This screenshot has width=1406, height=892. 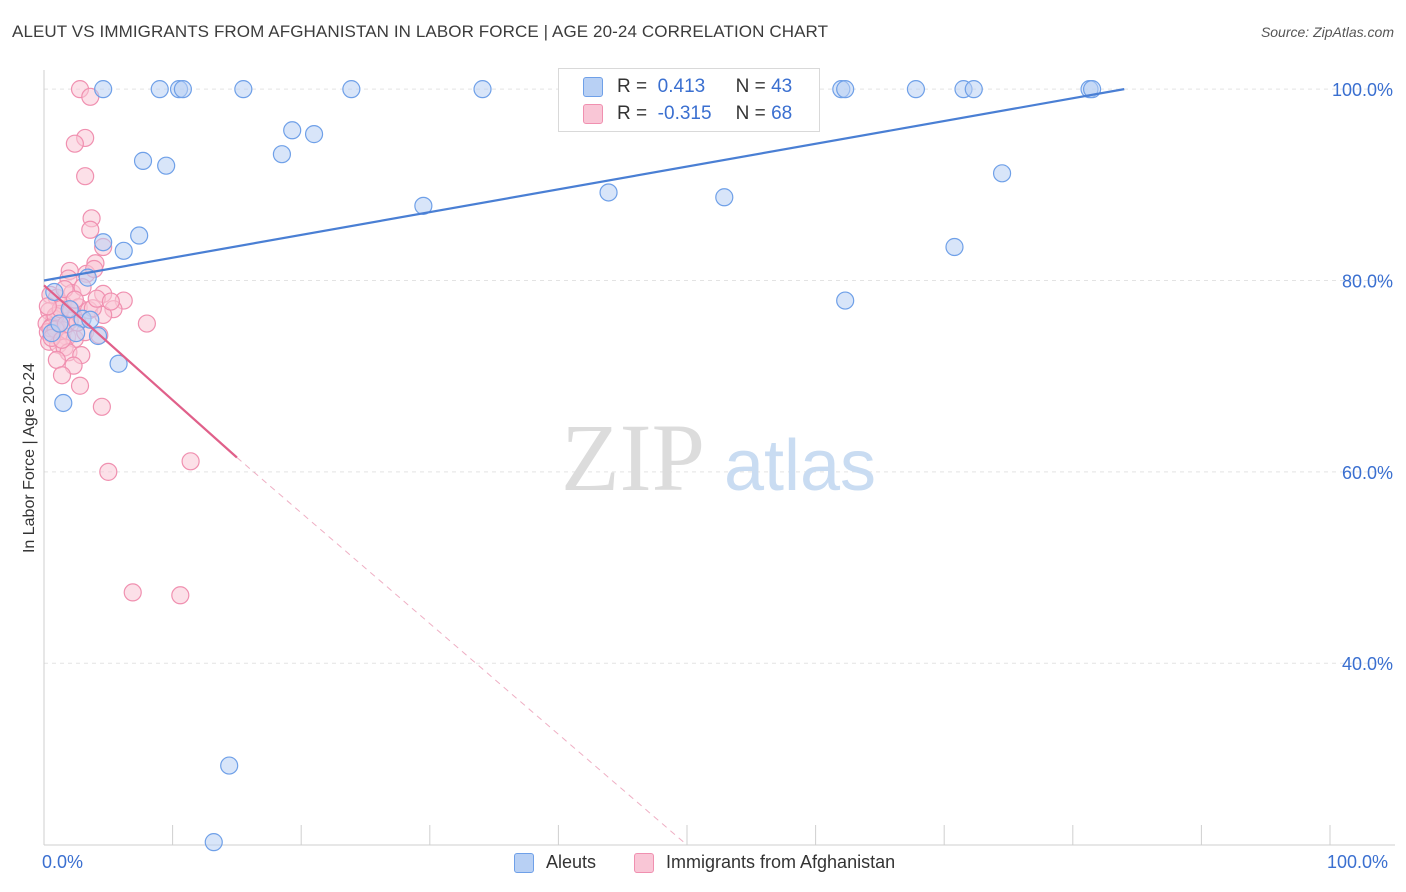 What do you see at coordinates (782, 86) in the screenshot?
I see `legend-n-value: 43` at bounding box center [782, 86].